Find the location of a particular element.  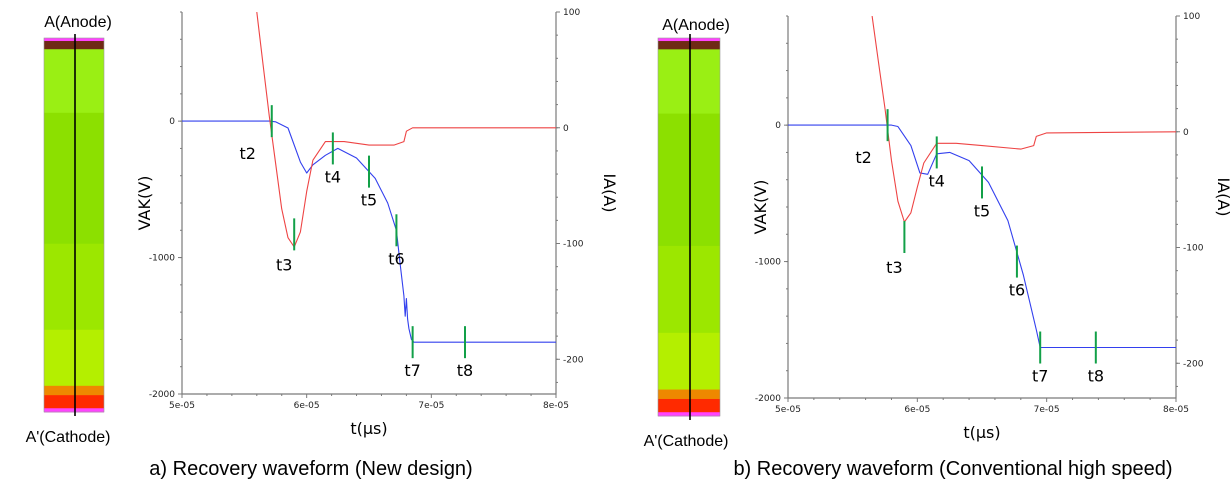

device-structure-a: A(Anode) A'(Cathode) is located at coordinates (69, 230).